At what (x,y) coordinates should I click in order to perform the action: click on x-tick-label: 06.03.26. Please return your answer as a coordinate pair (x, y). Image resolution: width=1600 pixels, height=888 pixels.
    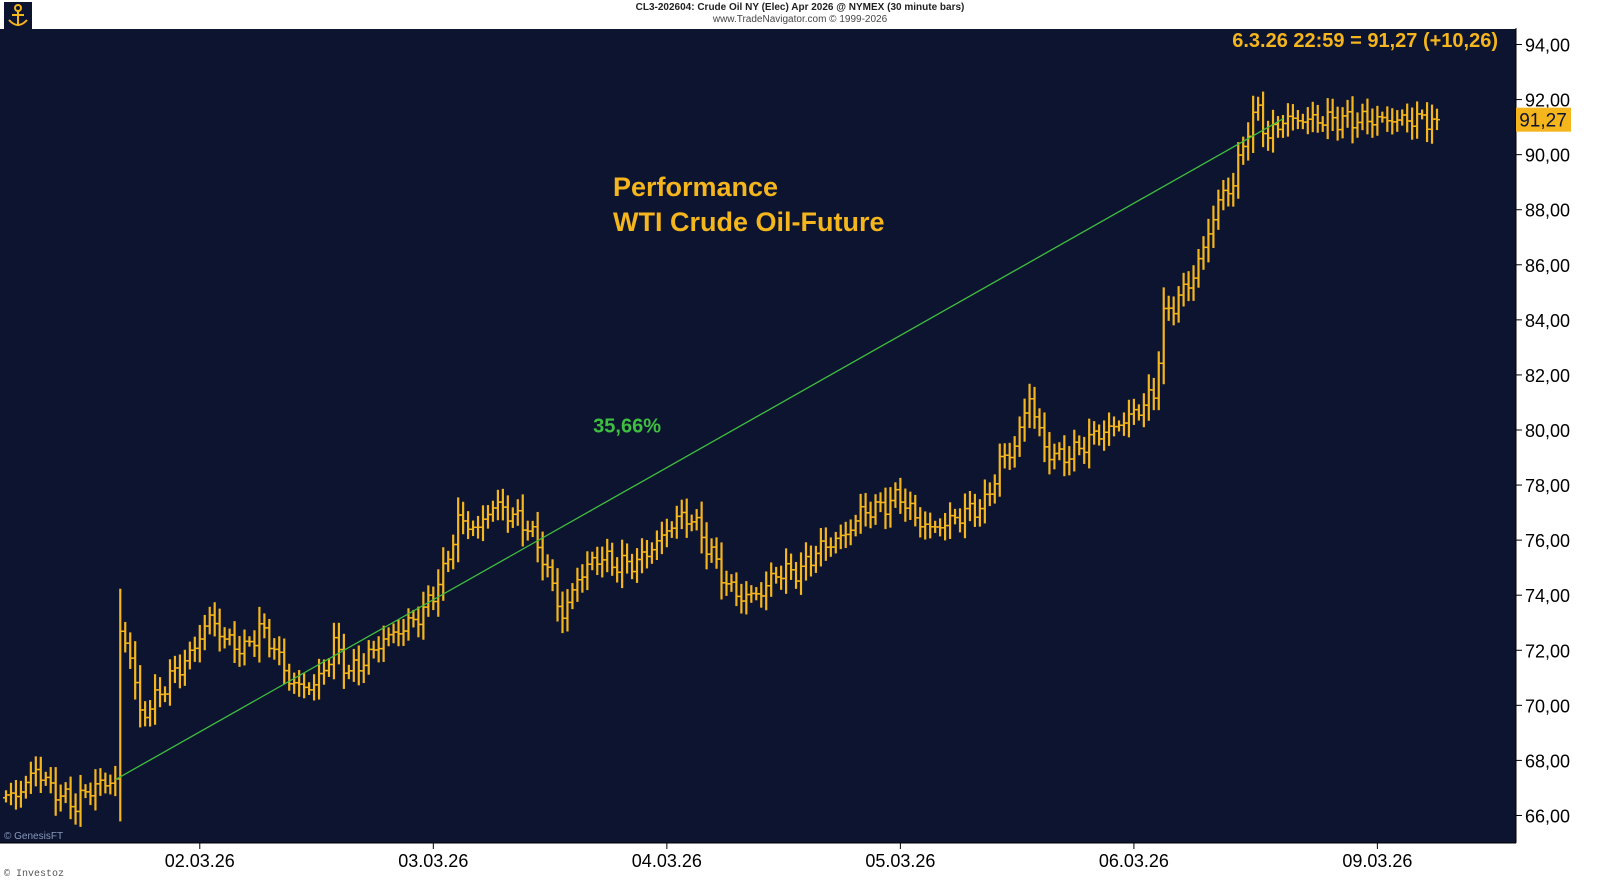
    Looking at the image, I should click on (1134, 861).